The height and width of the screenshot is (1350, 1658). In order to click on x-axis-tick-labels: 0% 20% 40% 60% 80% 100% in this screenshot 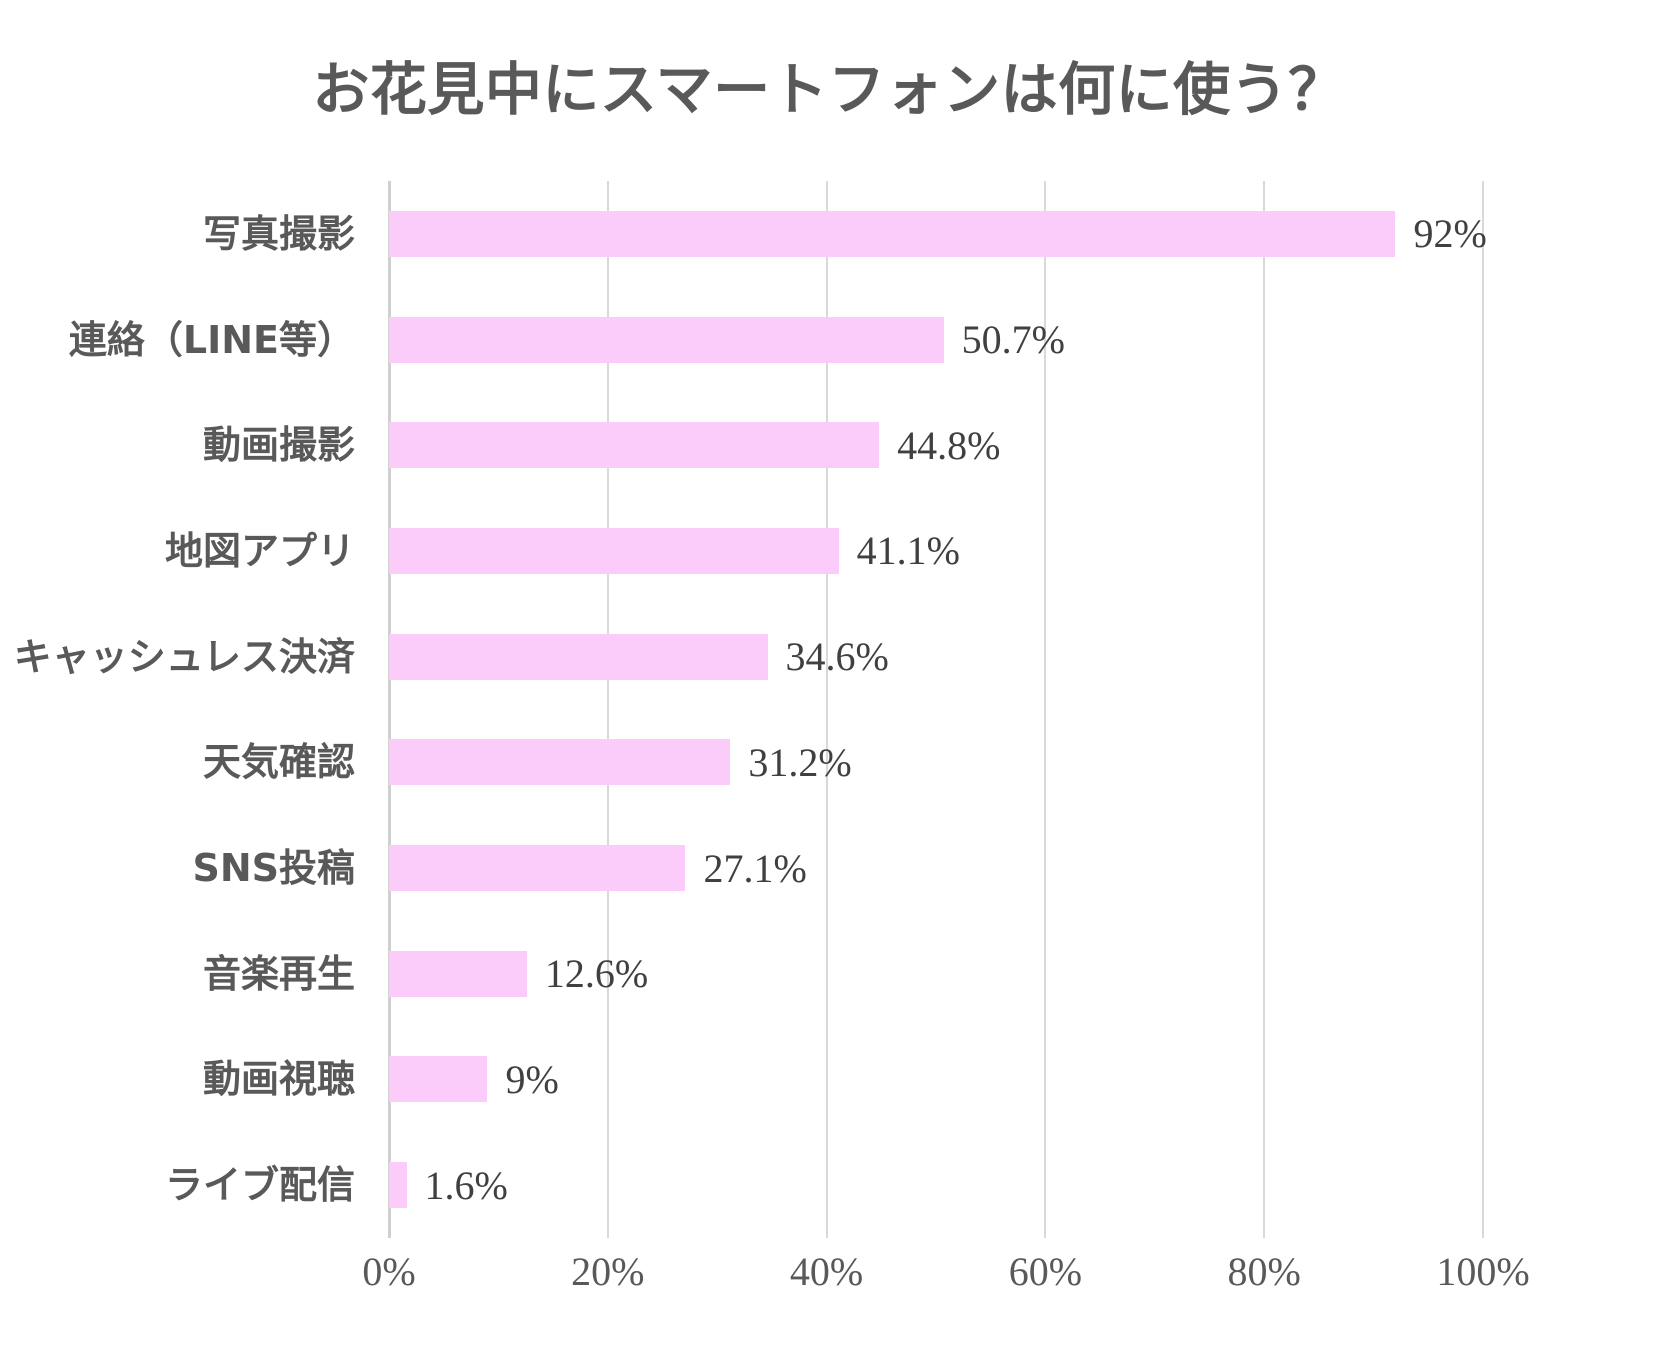, I will do `click(945, 1278)`.